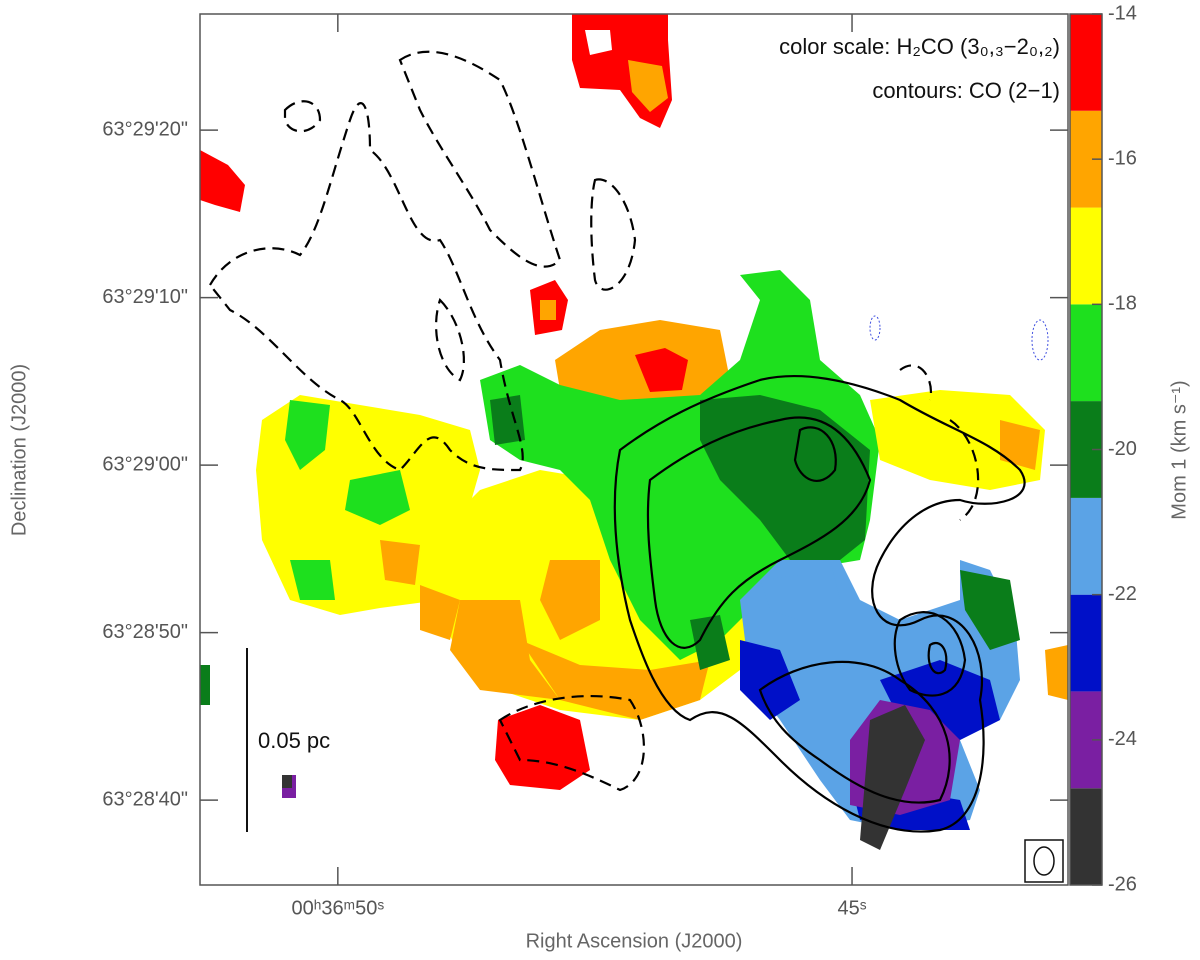  What do you see at coordinates (1122, 739) in the screenshot?
I see `colorbar-tick-label: -24` at bounding box center [1122, 739].